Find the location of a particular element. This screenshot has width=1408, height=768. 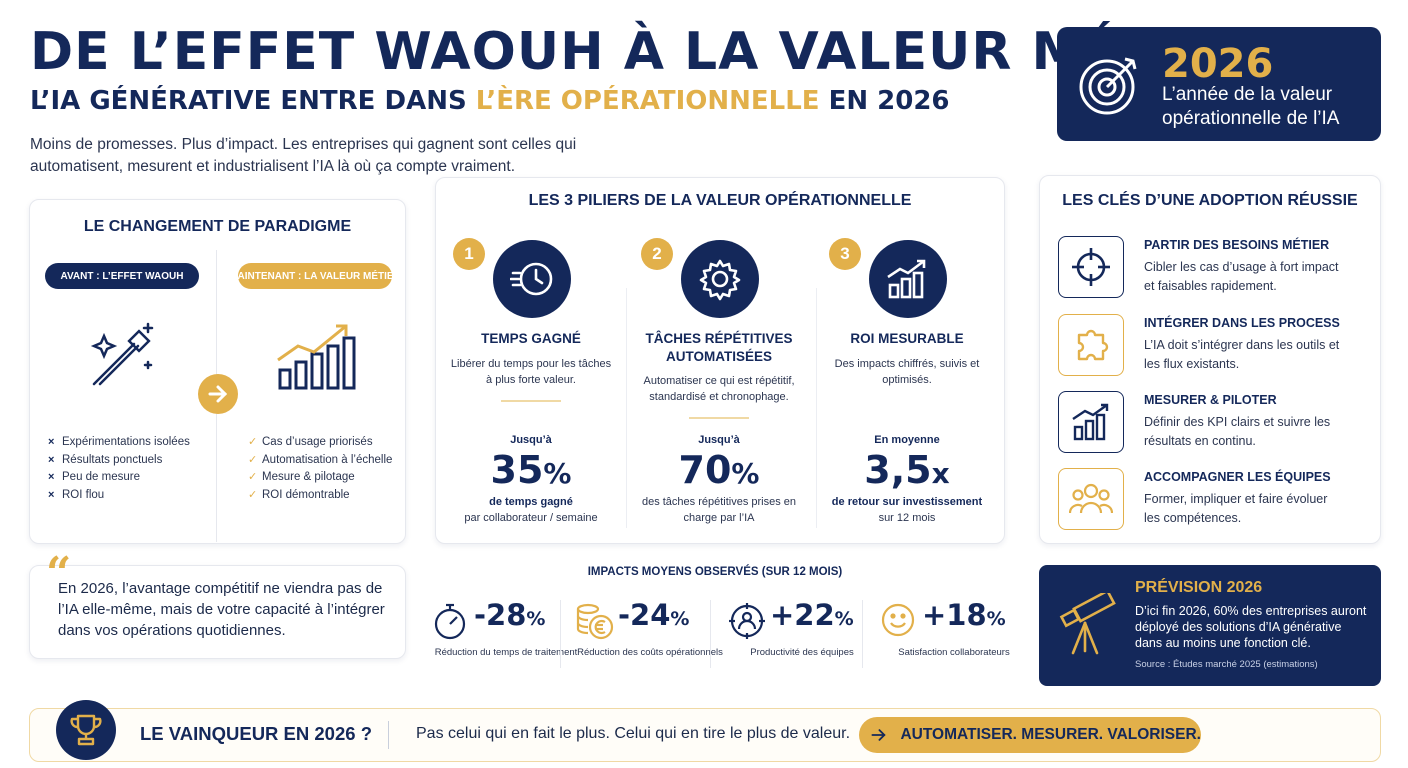

list-item: ✓ Mesure & pilotage is located at coordinates (301, 477).